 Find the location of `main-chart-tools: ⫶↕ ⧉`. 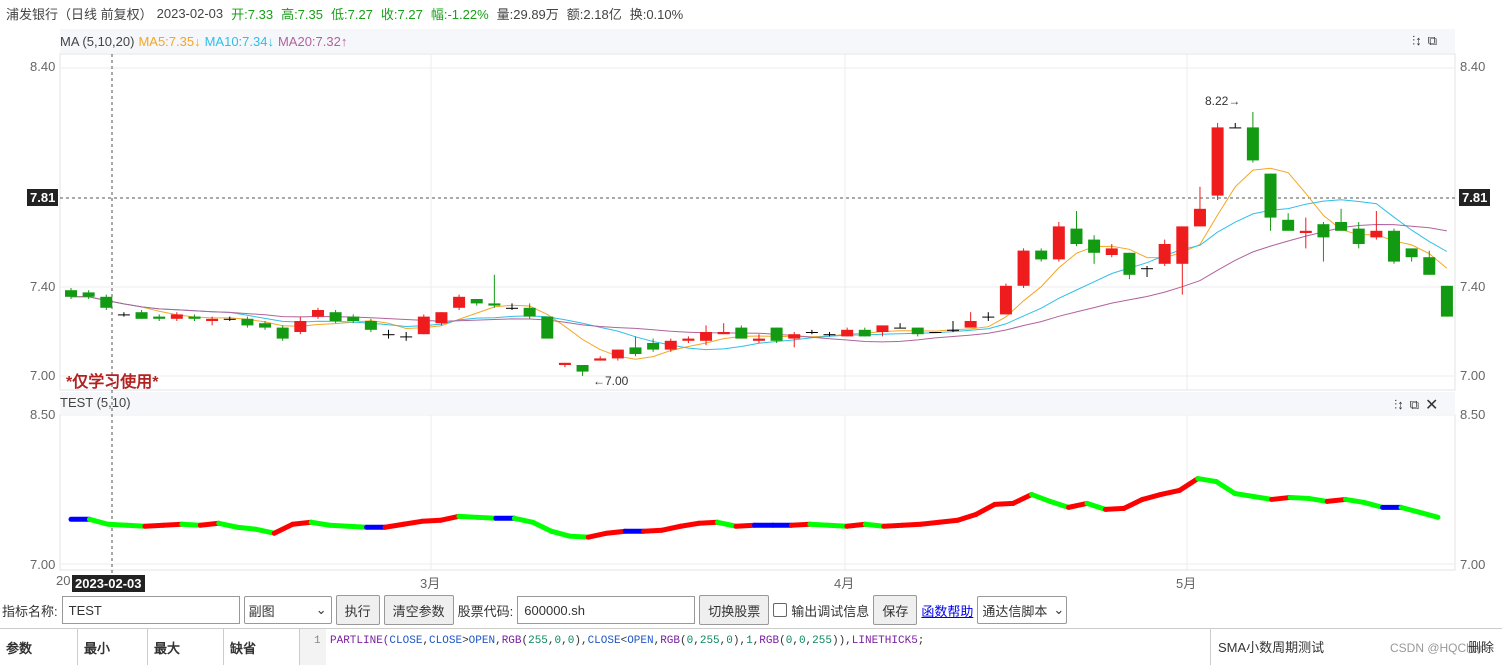

main-chart-tools: ⫶↕ ⧉ is located at coordinates (1424, 41).